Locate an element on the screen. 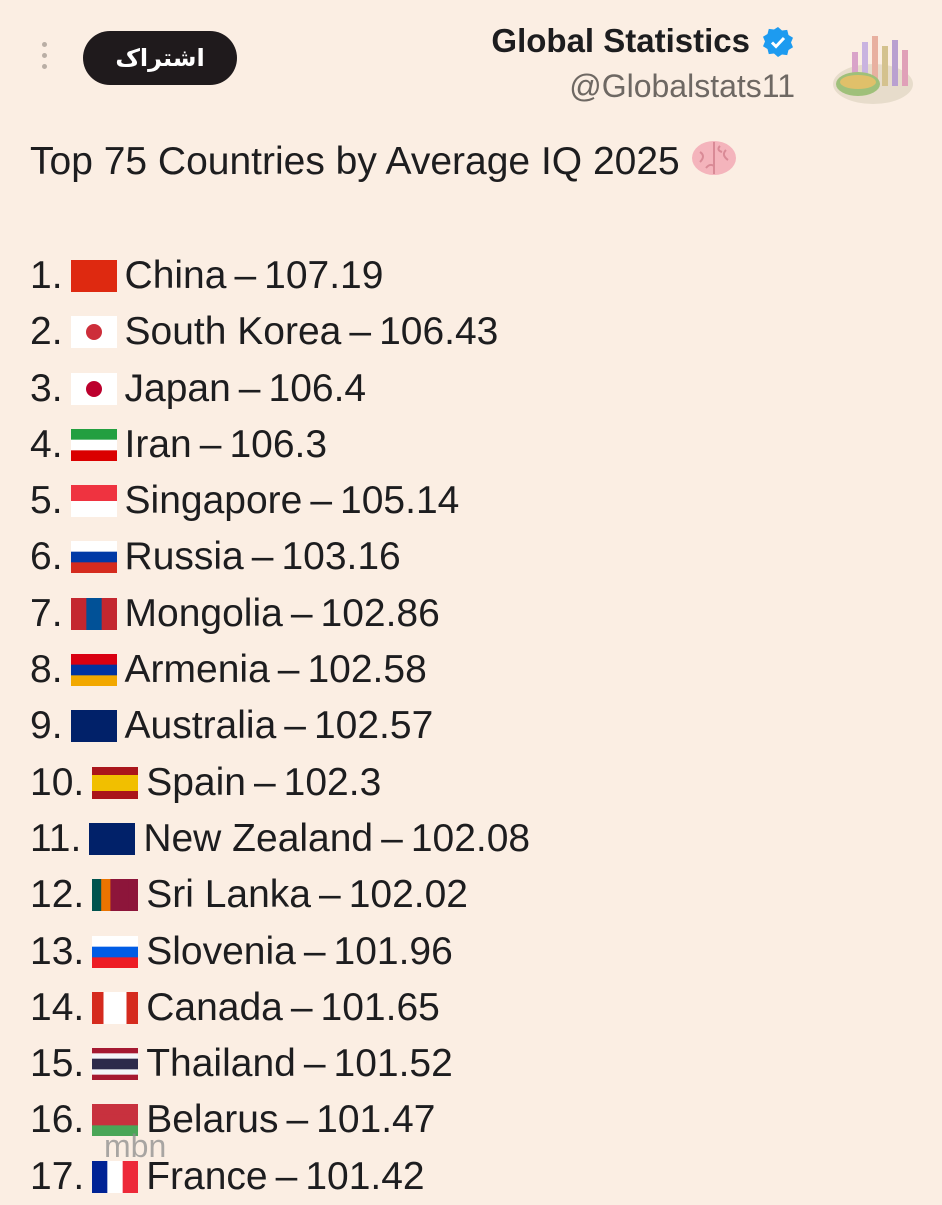 The image size is (942, 1205). country-name: Mongolia is located at coordinates (203, 613).